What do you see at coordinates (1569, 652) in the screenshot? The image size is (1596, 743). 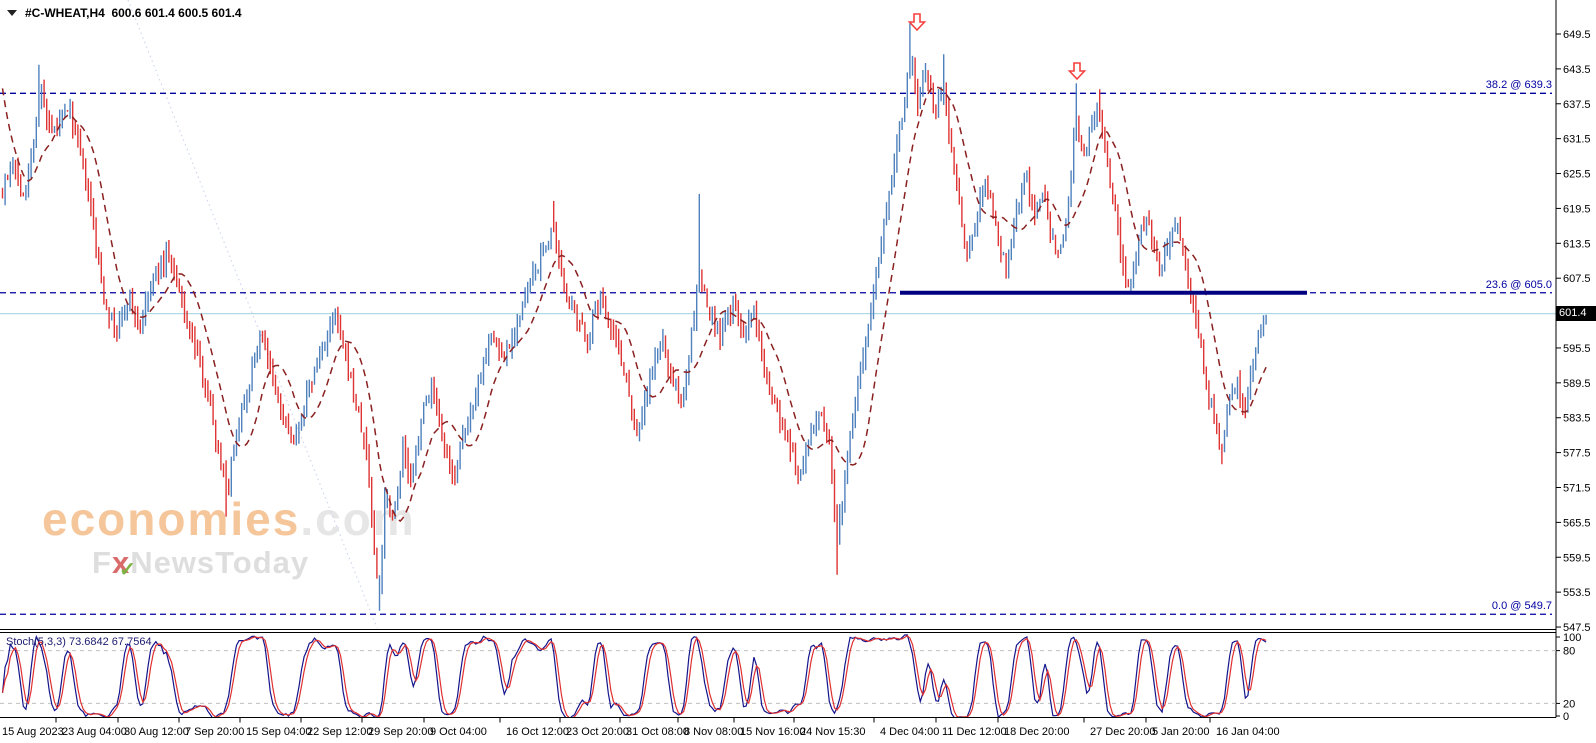 I see `stoch-axis-label: 80` at bounding box center [1569, 652].